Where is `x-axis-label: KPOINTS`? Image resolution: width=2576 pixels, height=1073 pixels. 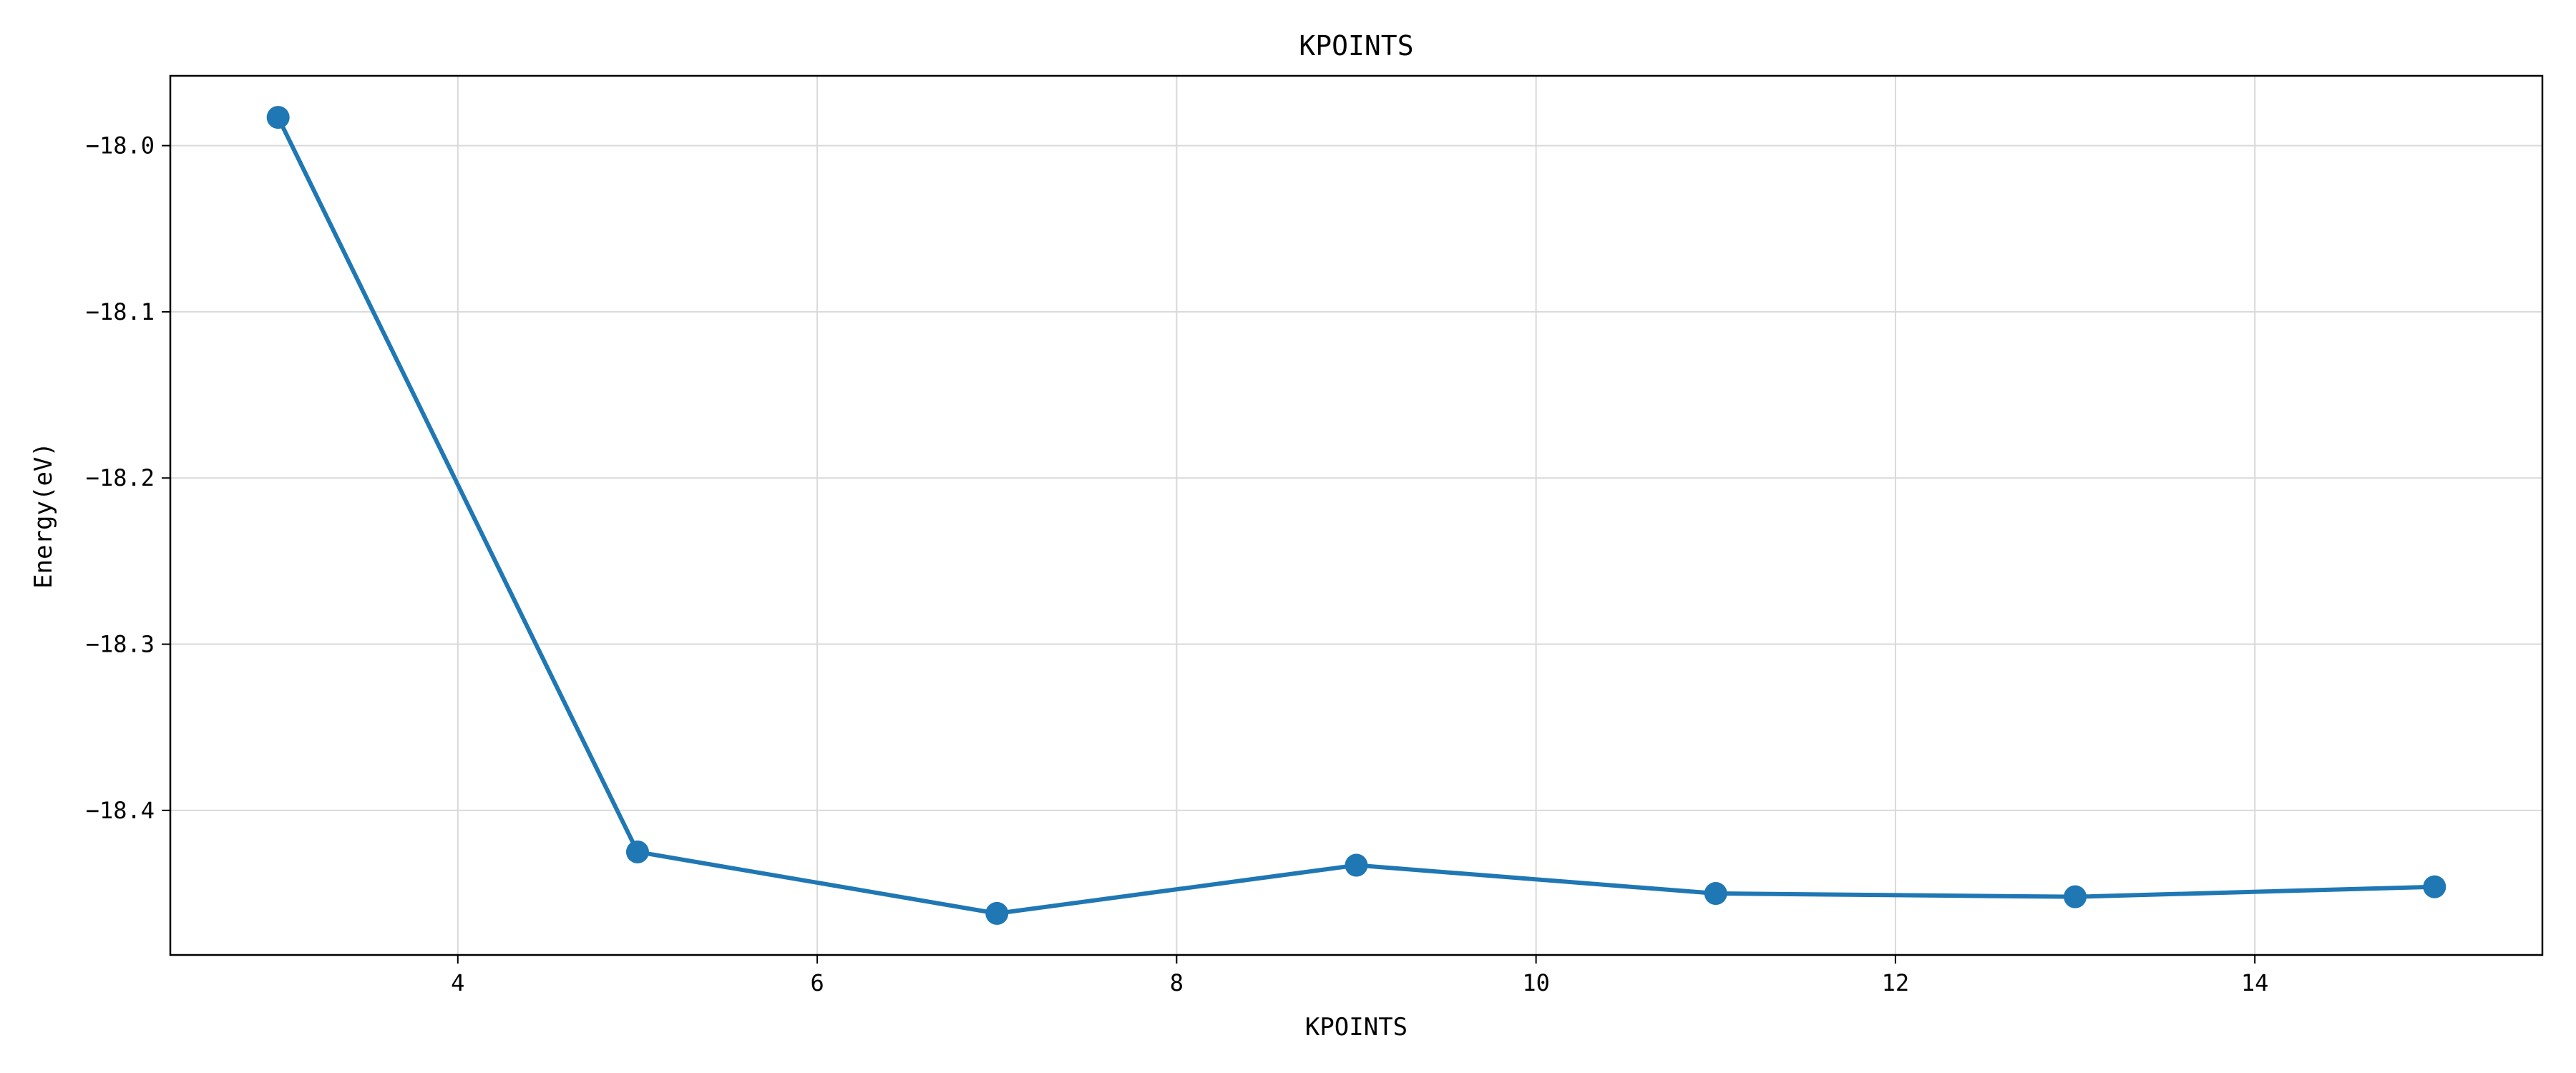 x-axis-label: KPOINTS is located at coordinates (1356, 1027).